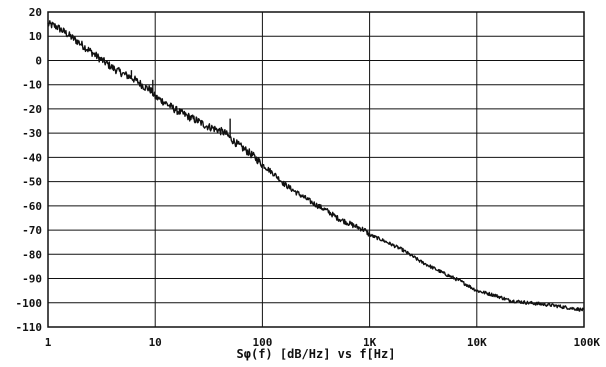 This screenshot has width=606, height=367. Describe the element at coordinates (32, 254) in the screenshot. I see `y-tick-label: -80` at that location.